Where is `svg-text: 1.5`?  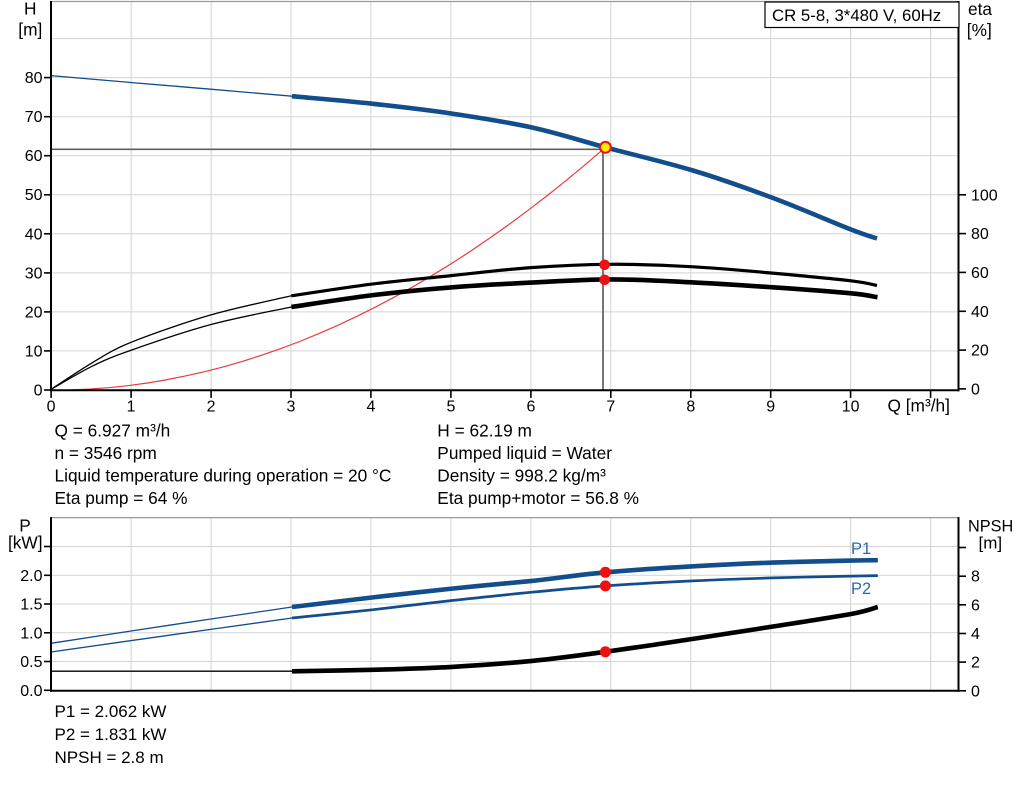
svg-text: 1.5 is located at coordinates (31, 605).